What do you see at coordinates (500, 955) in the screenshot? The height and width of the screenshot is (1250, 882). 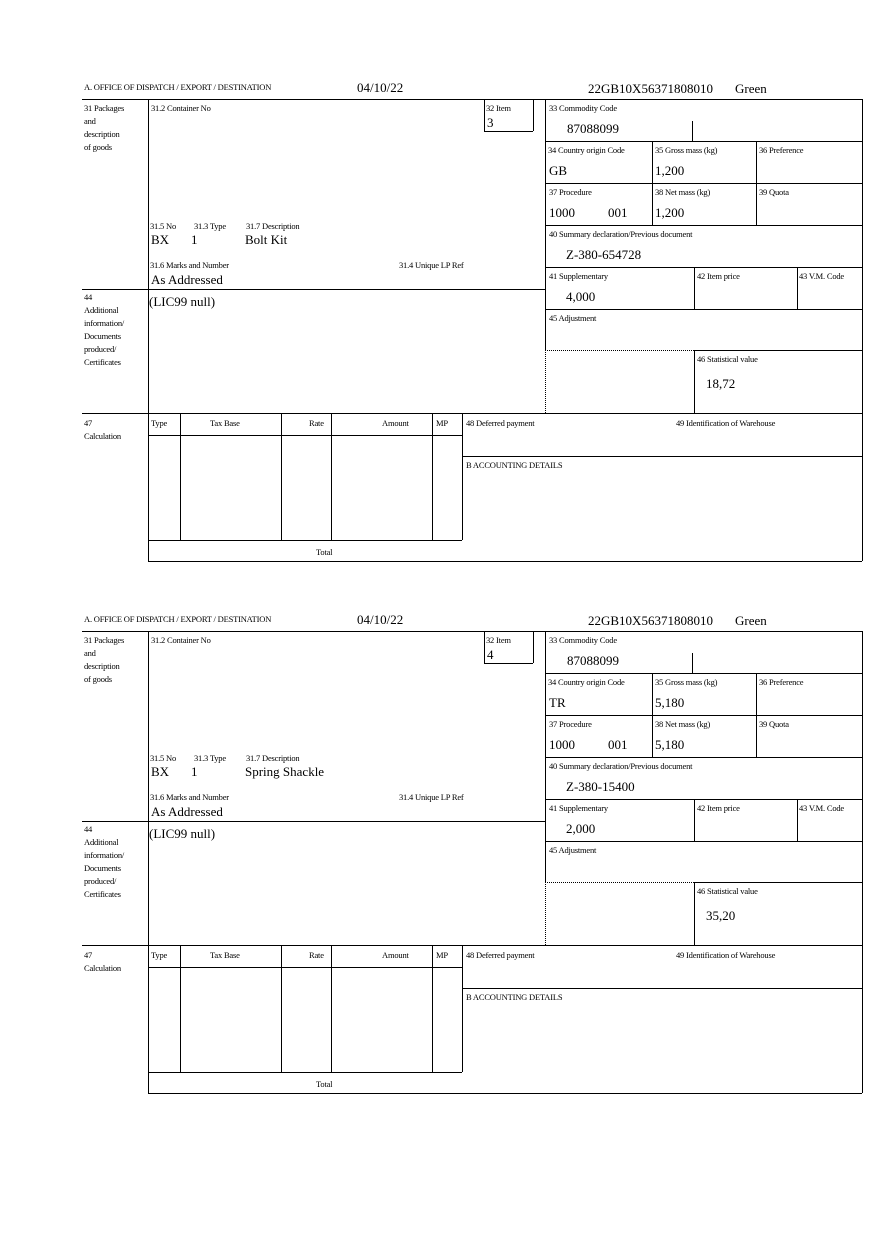 I see `deferred-payment-label: 48 Deferred payment` at bounding box center [500, 955].